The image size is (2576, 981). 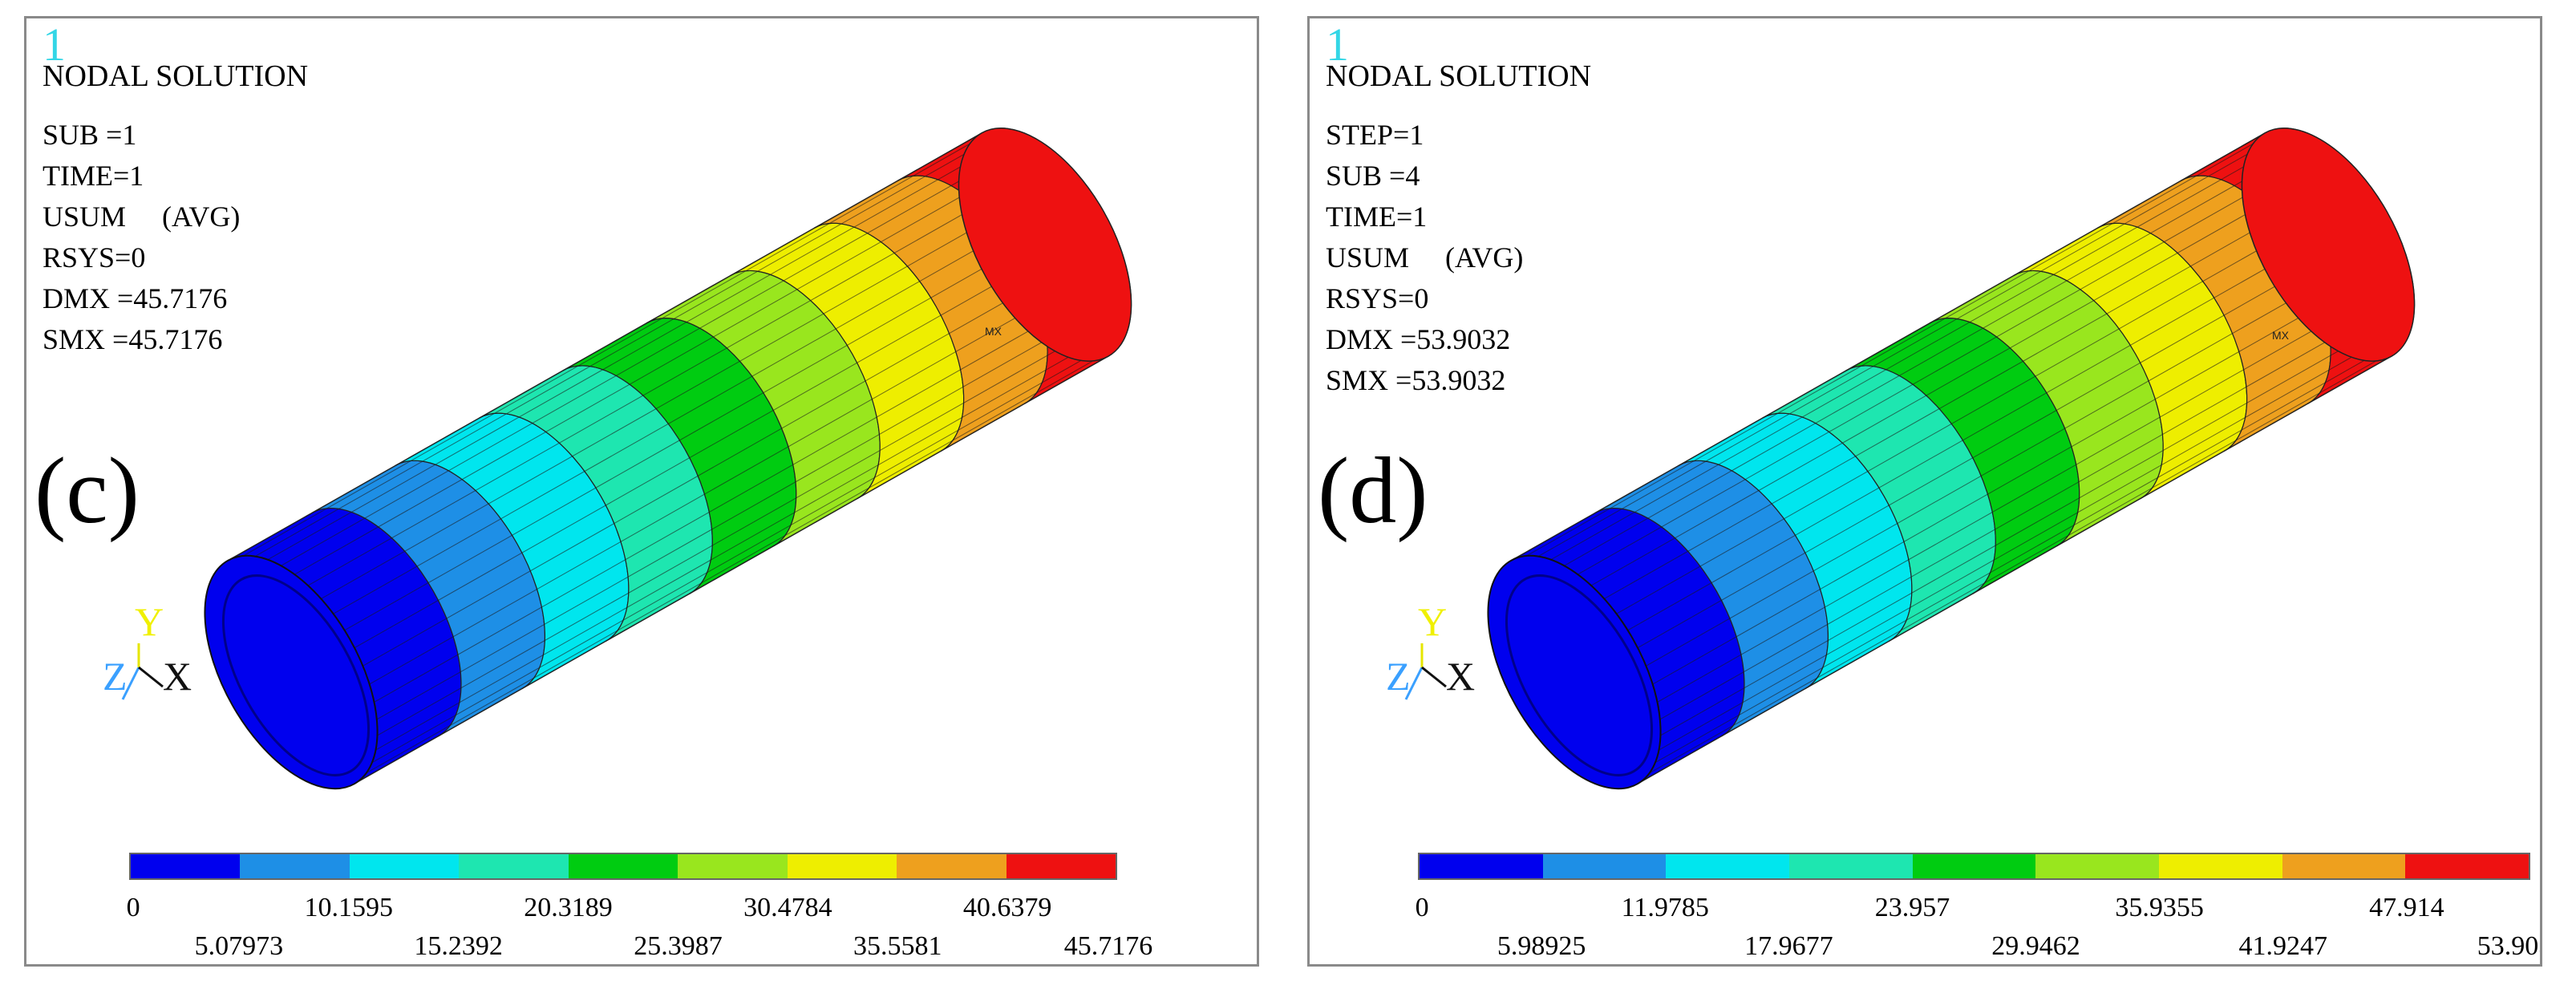 I want to click on legend-value: 17.9677, so click(x=1788, y=946).